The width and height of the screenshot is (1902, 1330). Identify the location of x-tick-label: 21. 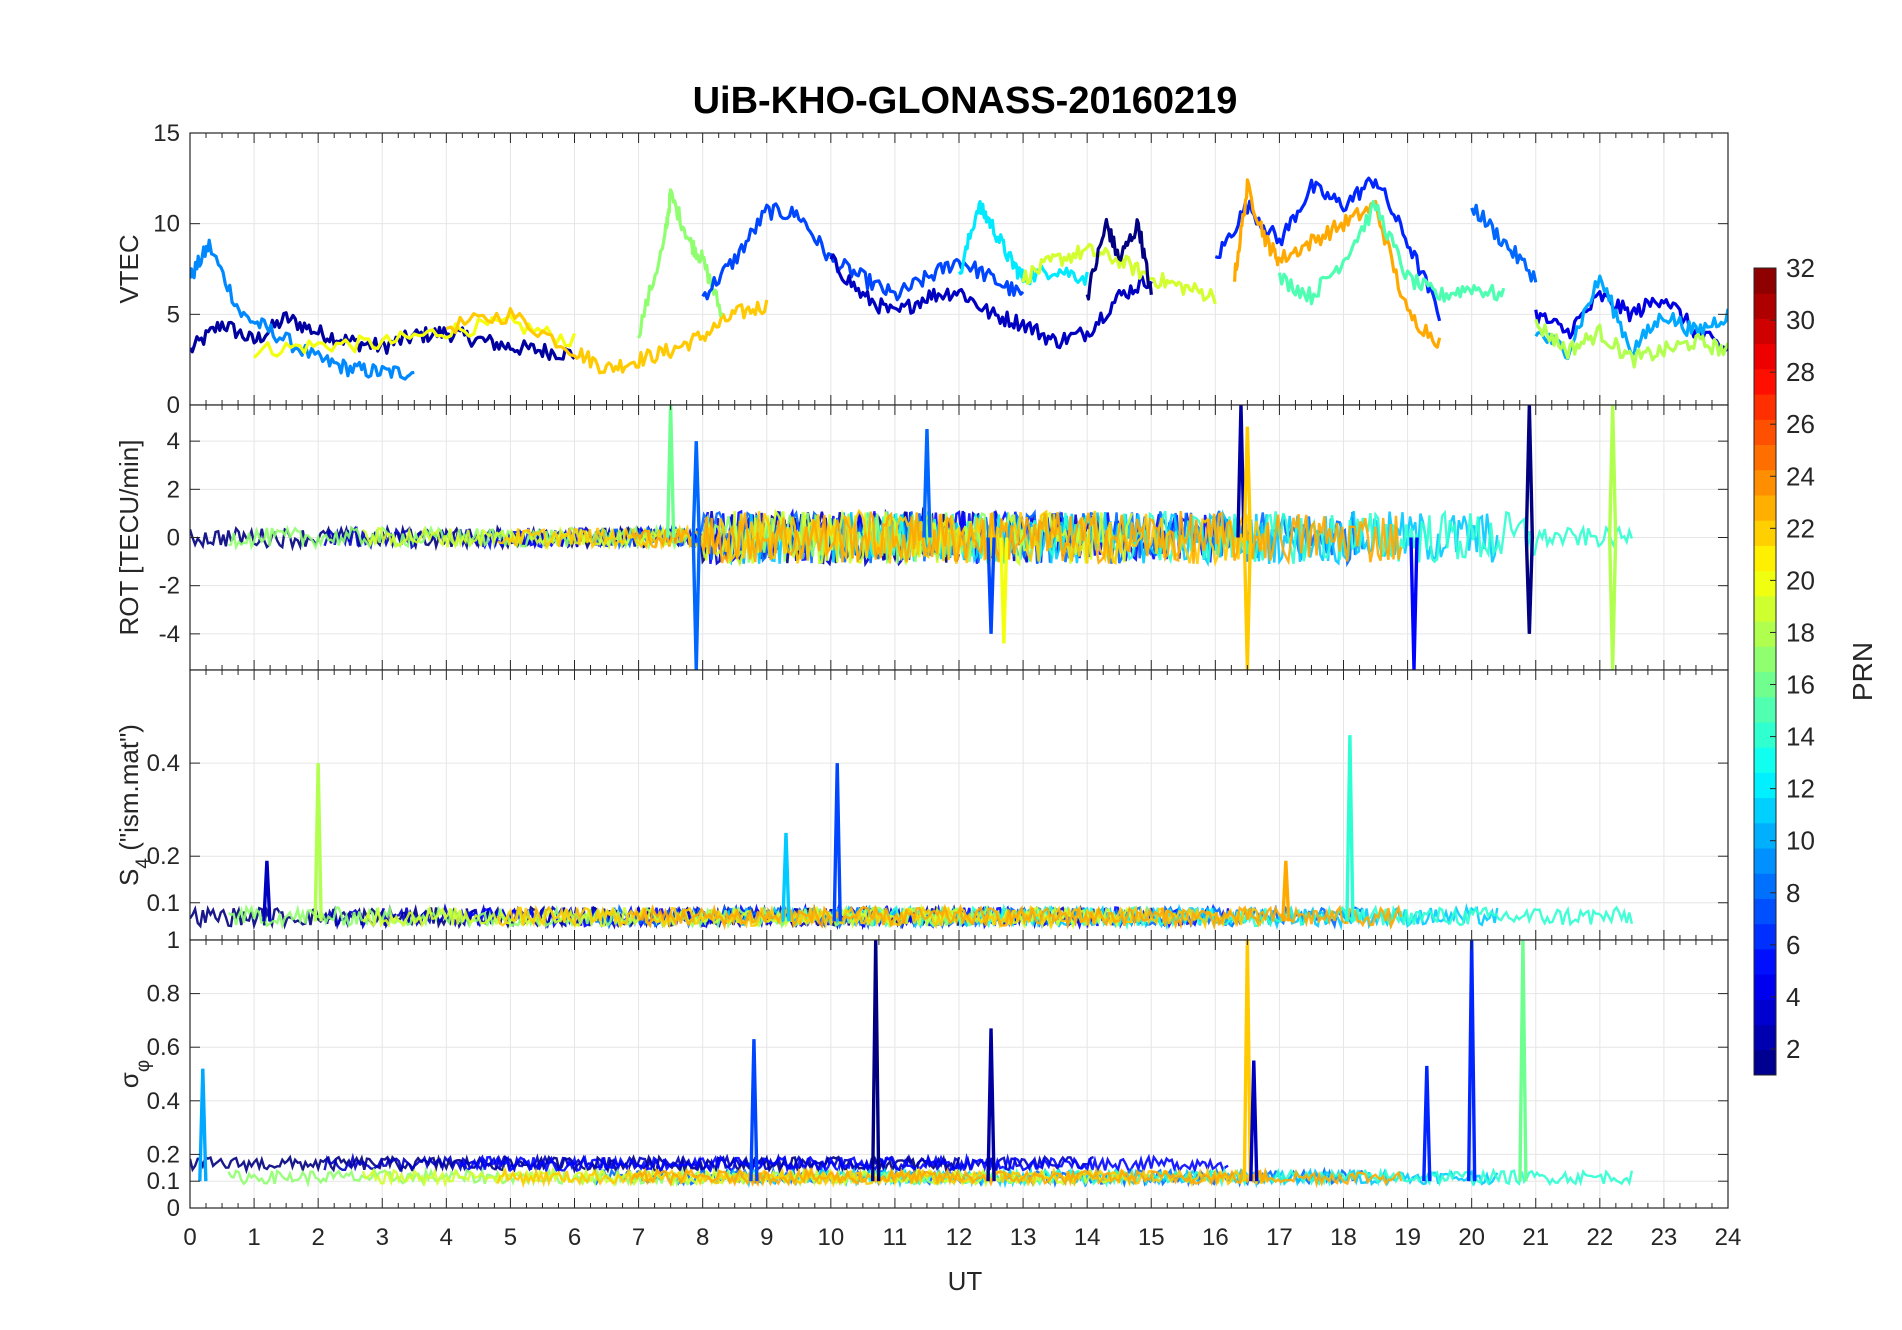
(1535, 1237).